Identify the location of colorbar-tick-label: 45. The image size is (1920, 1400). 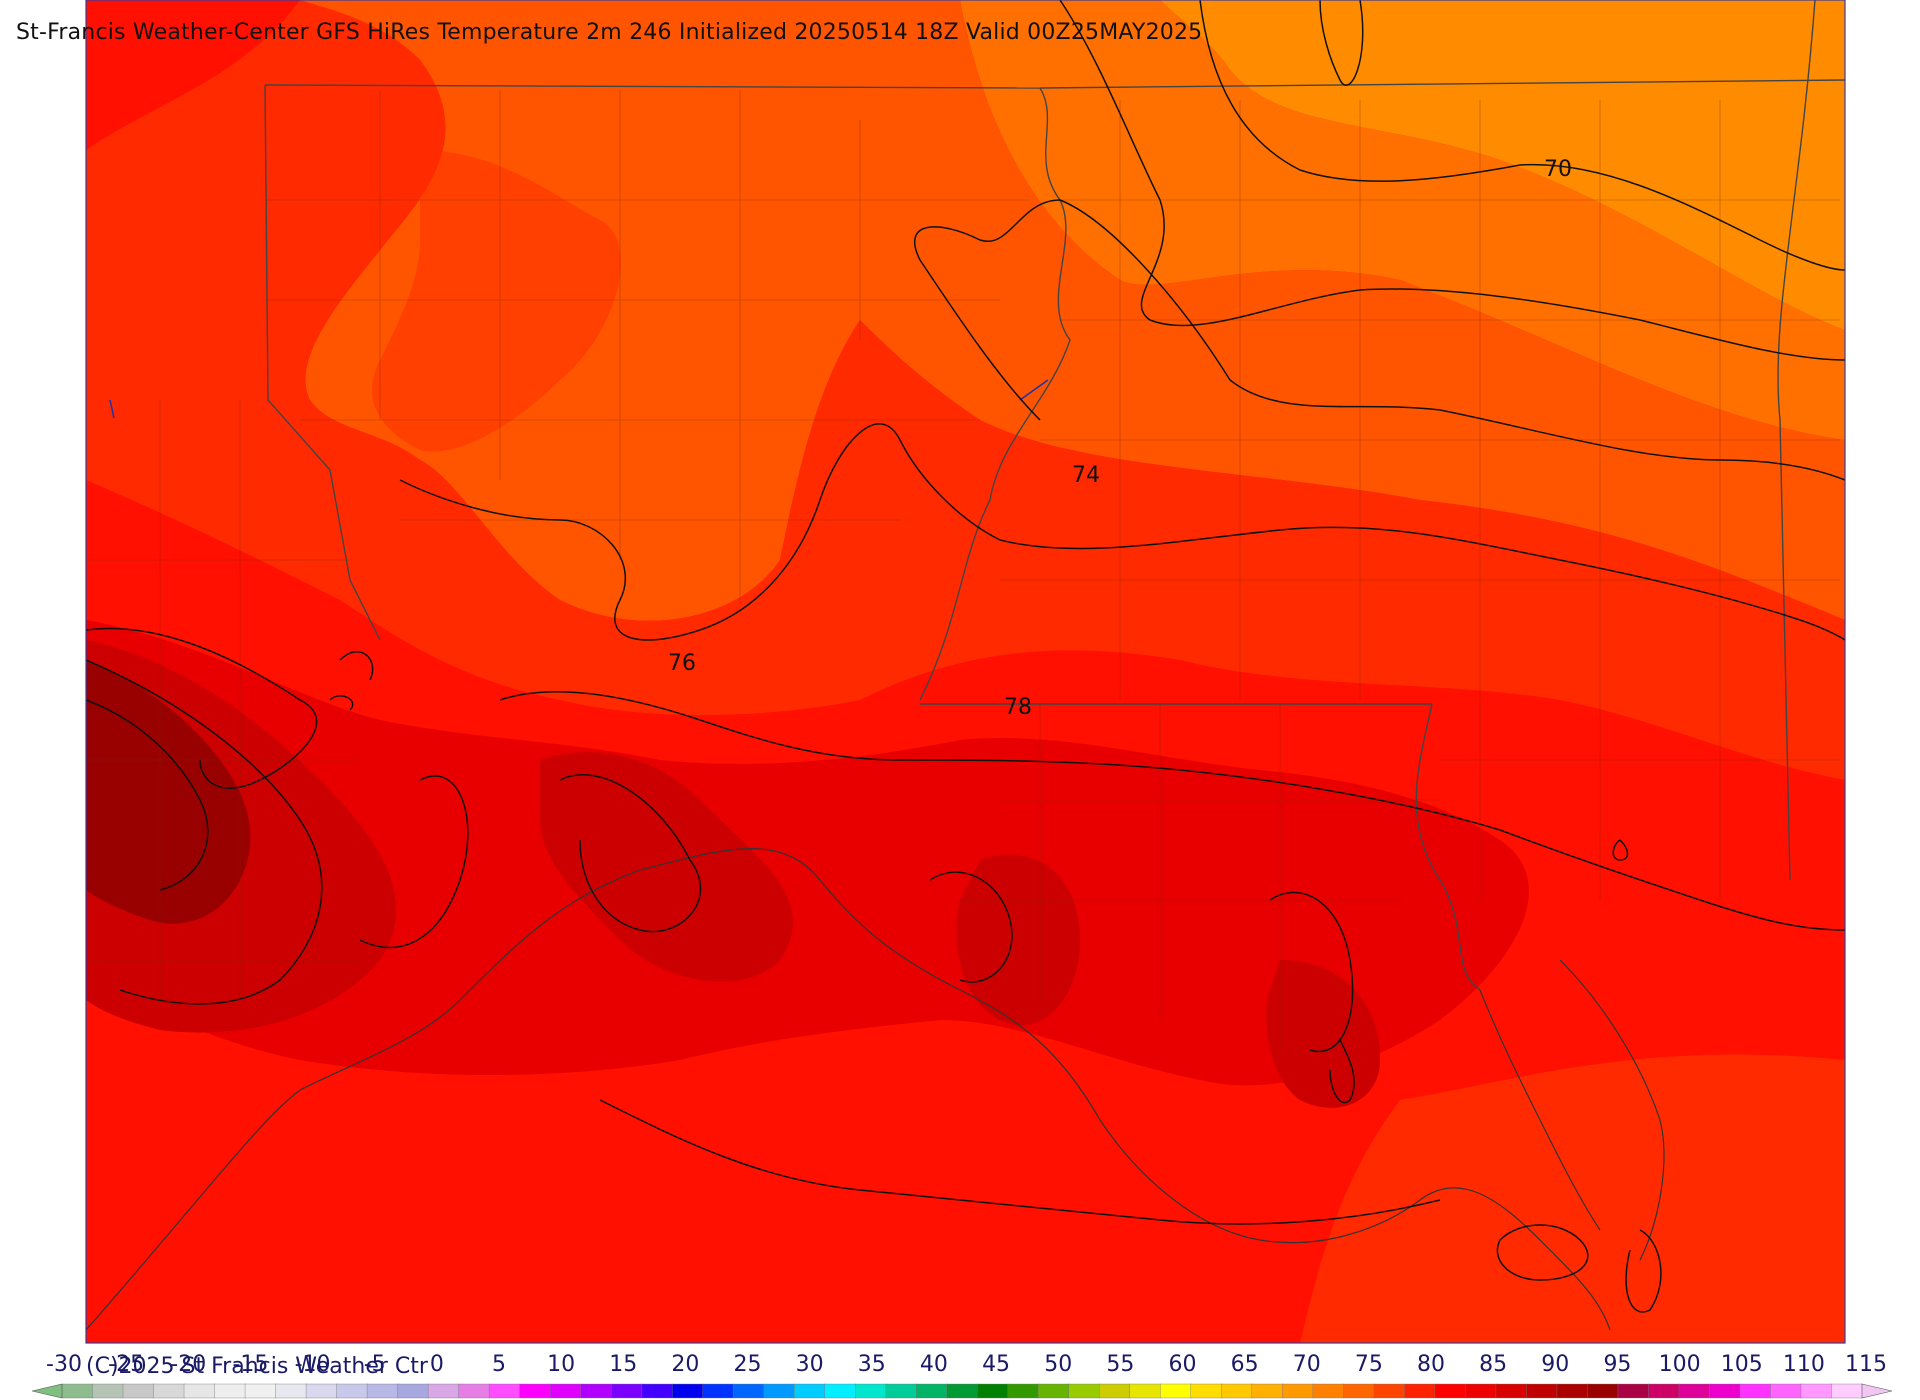
(996, 1364).